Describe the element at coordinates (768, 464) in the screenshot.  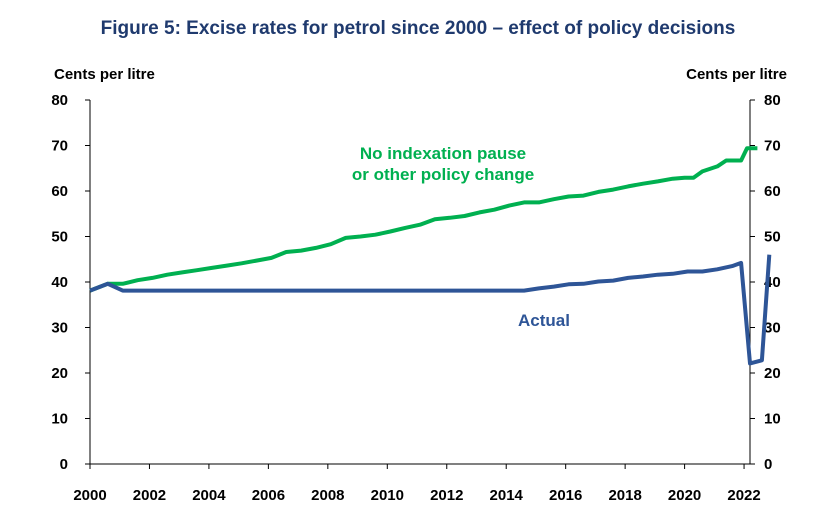
I see `y-tick-label-right: 0` at that location.